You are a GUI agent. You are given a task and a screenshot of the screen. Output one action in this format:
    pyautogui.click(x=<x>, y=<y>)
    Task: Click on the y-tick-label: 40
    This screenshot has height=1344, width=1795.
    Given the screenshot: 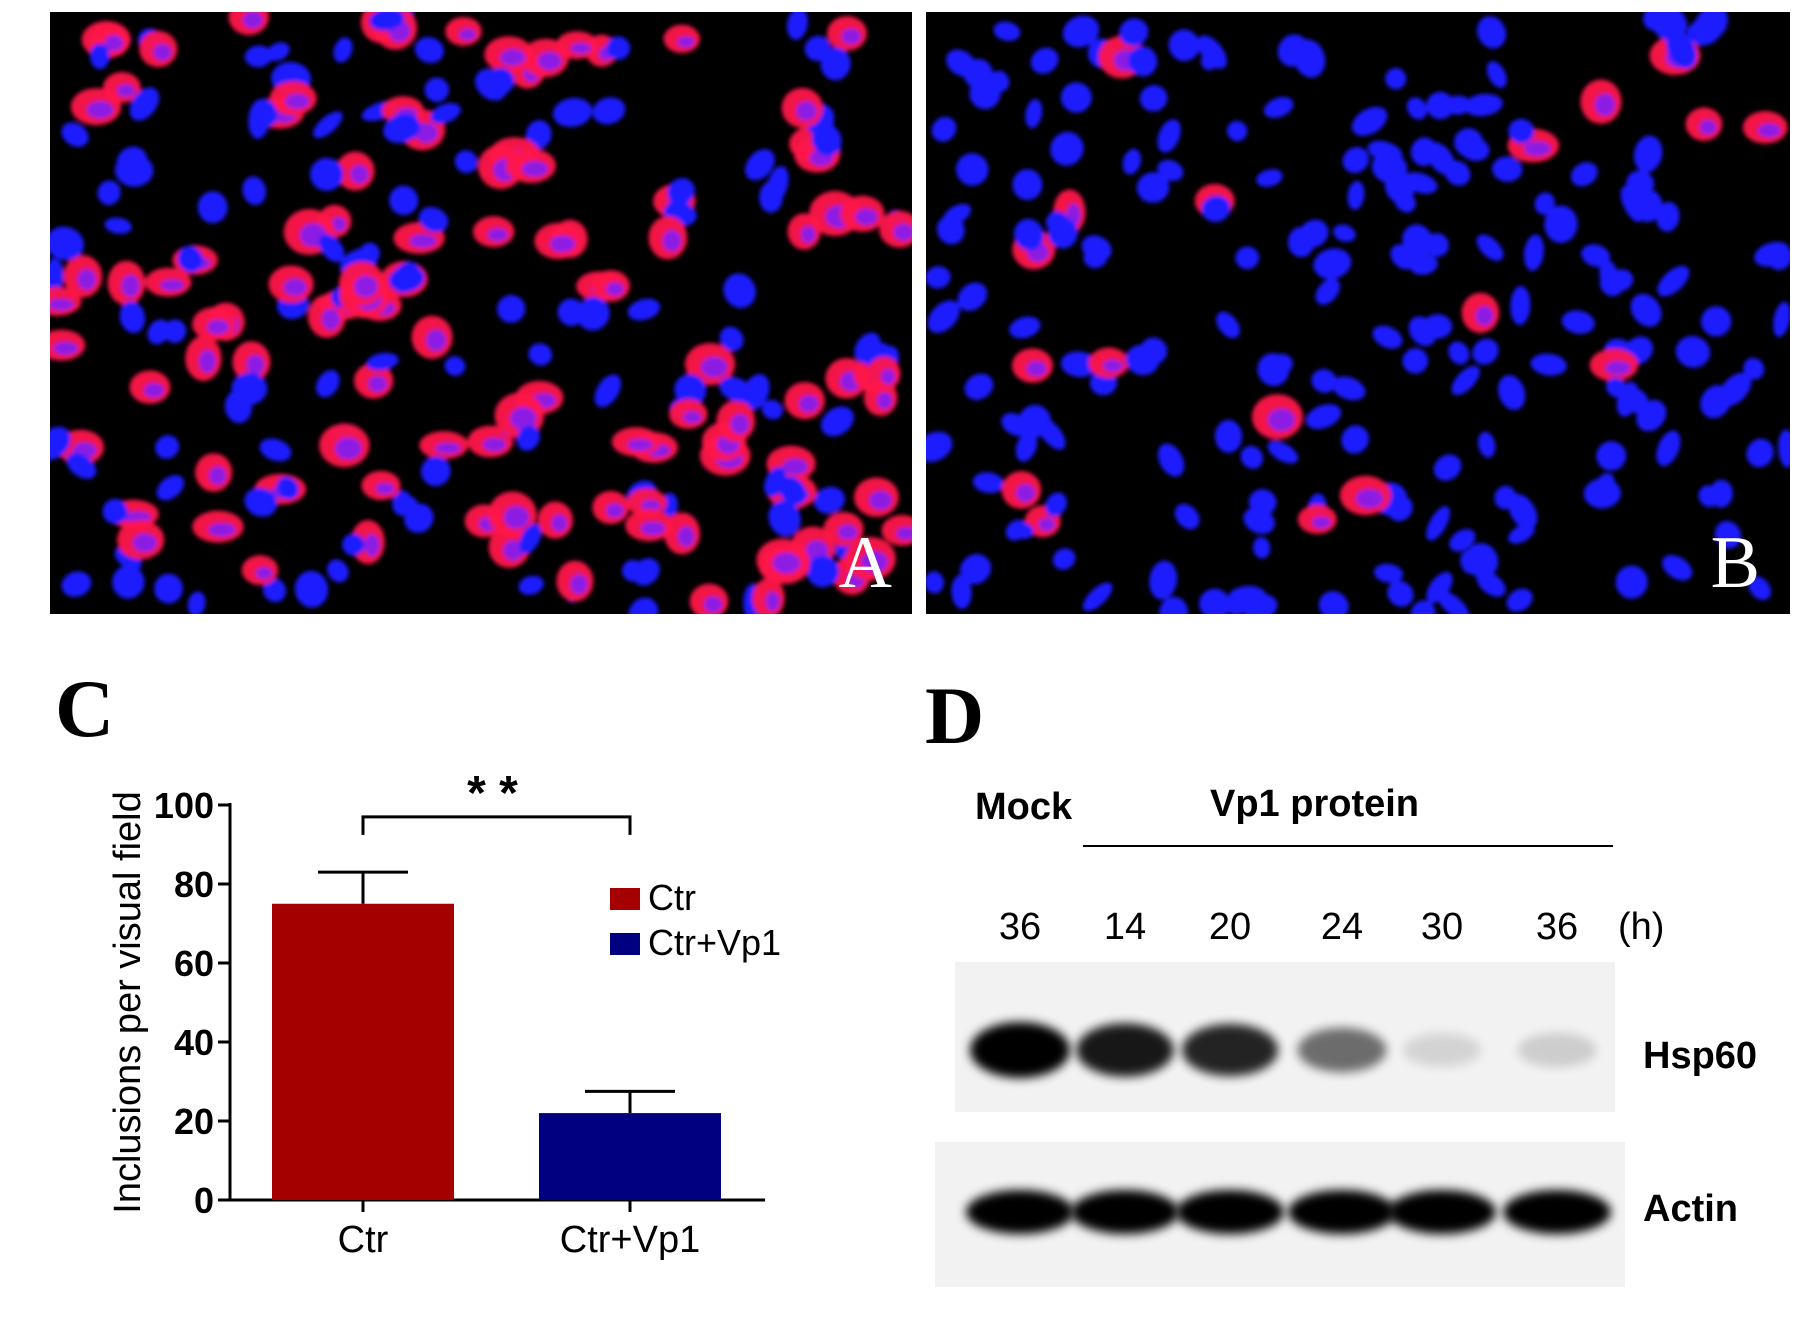 What is the action you would take?
    pyautogui.click(x=194, y=1042)
    